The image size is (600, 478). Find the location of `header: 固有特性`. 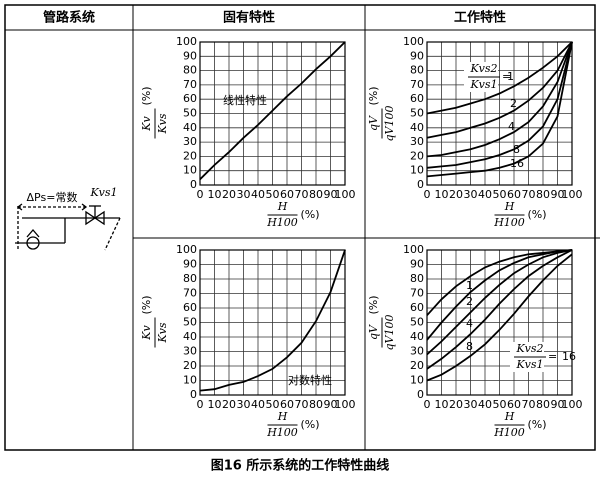

header: 固有特性 is located at coordinates (249, 18).